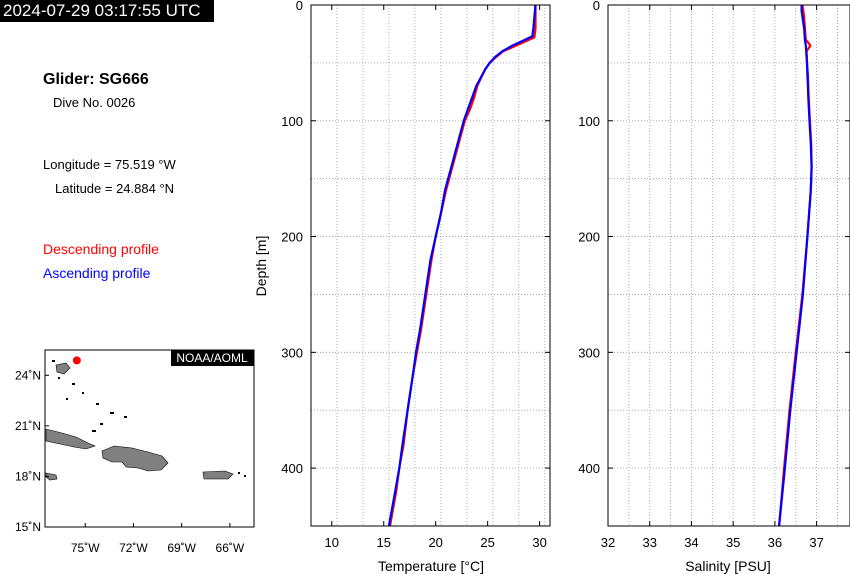 The image size is (850, 574). I want to click on dive-number: Dive No. 0026, so click(94, 102).